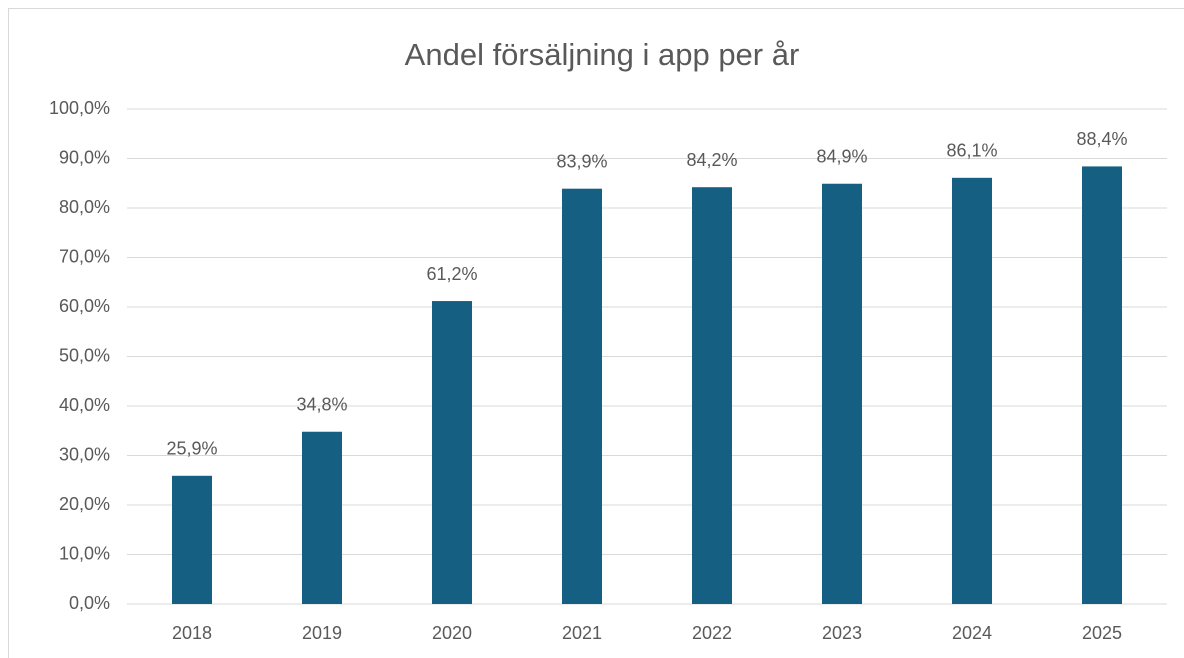 This screenshot has width=1184, height=658. I want to click on y-tick-label: 80,0%, so click(84, 207).